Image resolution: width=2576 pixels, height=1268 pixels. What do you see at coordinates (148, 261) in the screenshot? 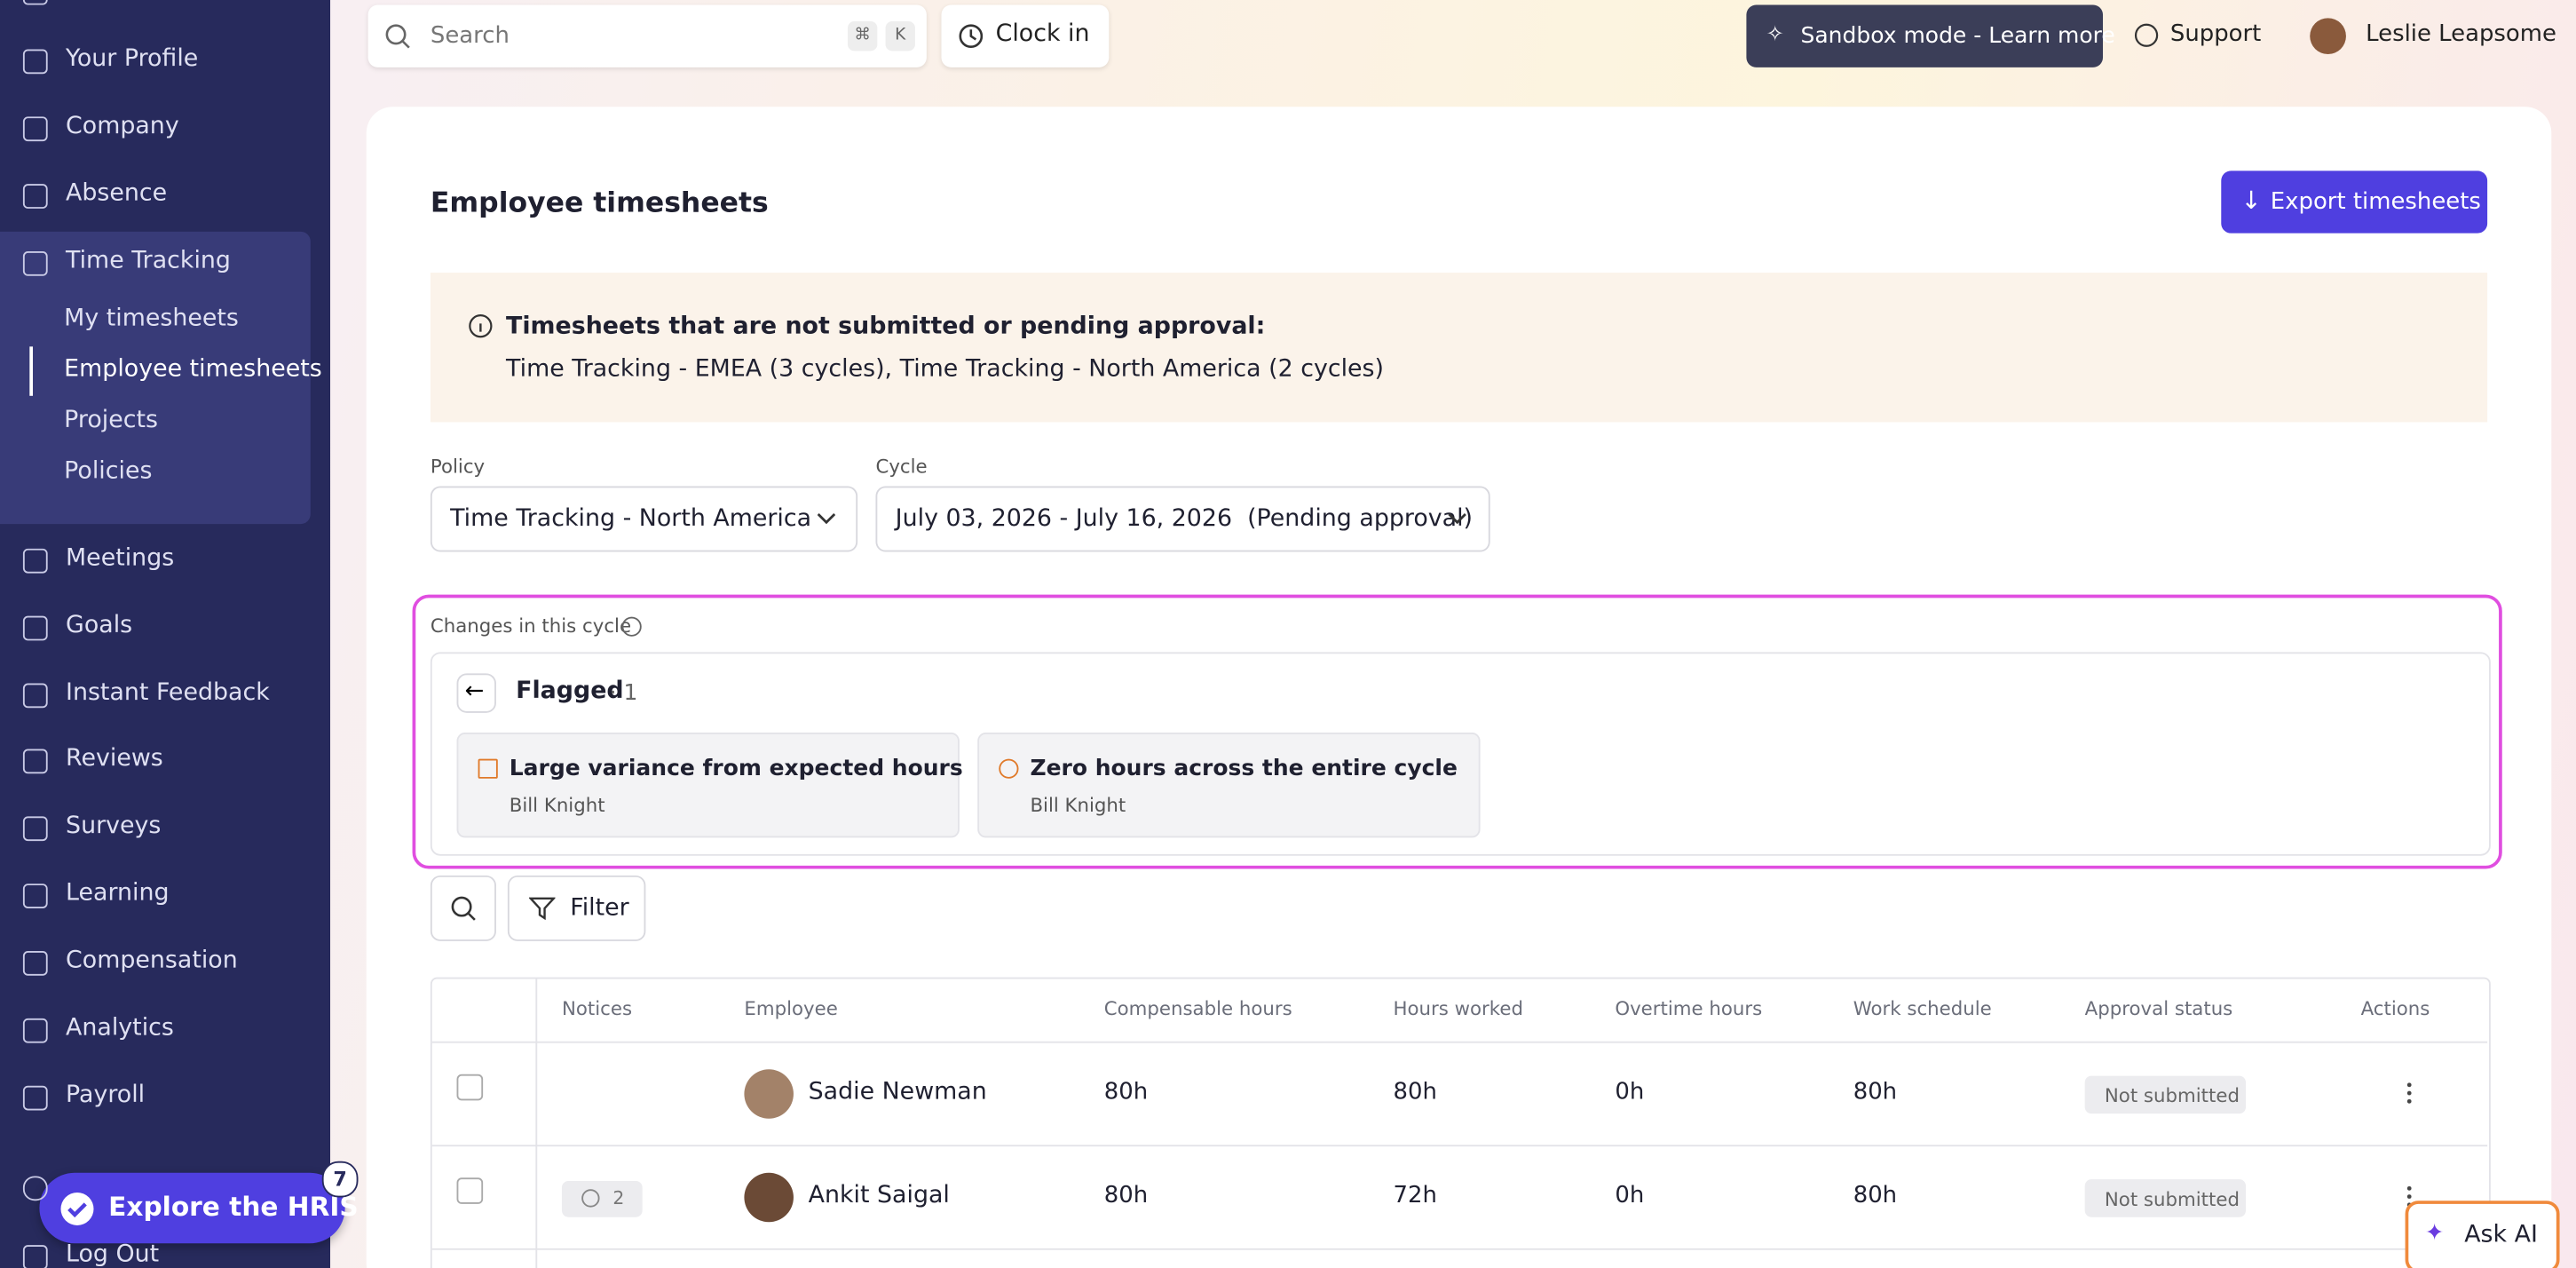
I see `nav-item: Time Tracking` at bounding box center [148, 261].